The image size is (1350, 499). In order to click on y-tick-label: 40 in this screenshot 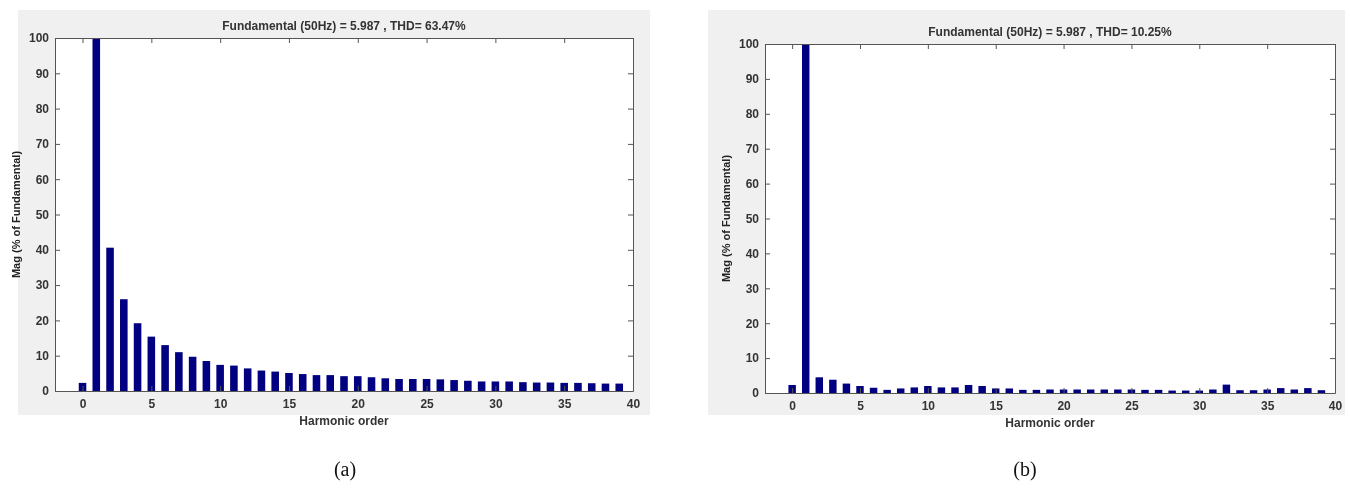, I will do `click(42, 250)`.